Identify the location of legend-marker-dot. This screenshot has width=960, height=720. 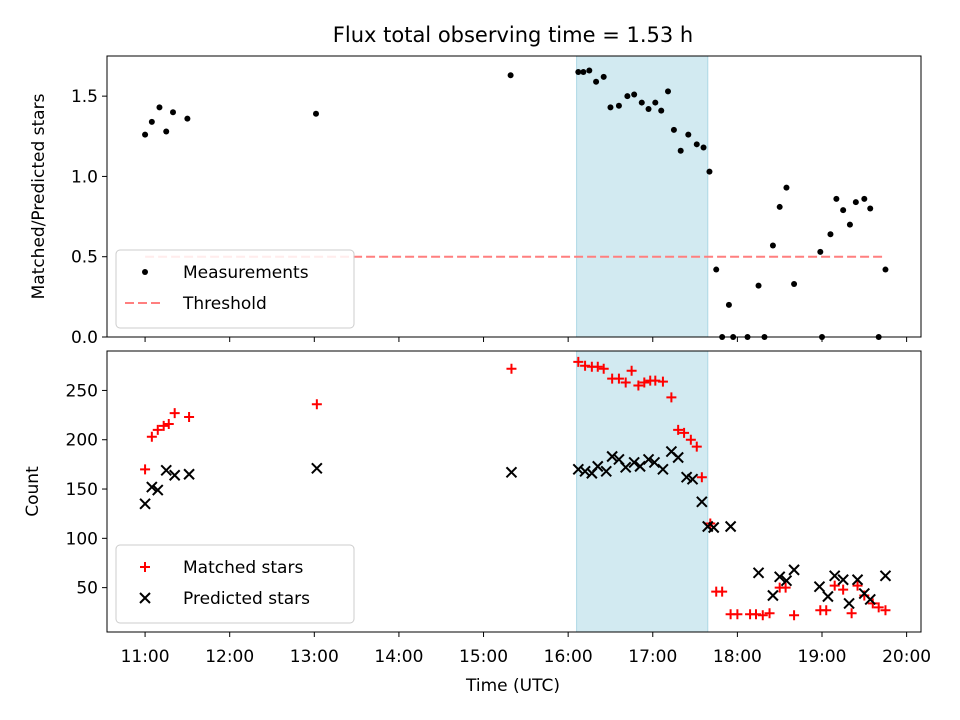
(145, 272).